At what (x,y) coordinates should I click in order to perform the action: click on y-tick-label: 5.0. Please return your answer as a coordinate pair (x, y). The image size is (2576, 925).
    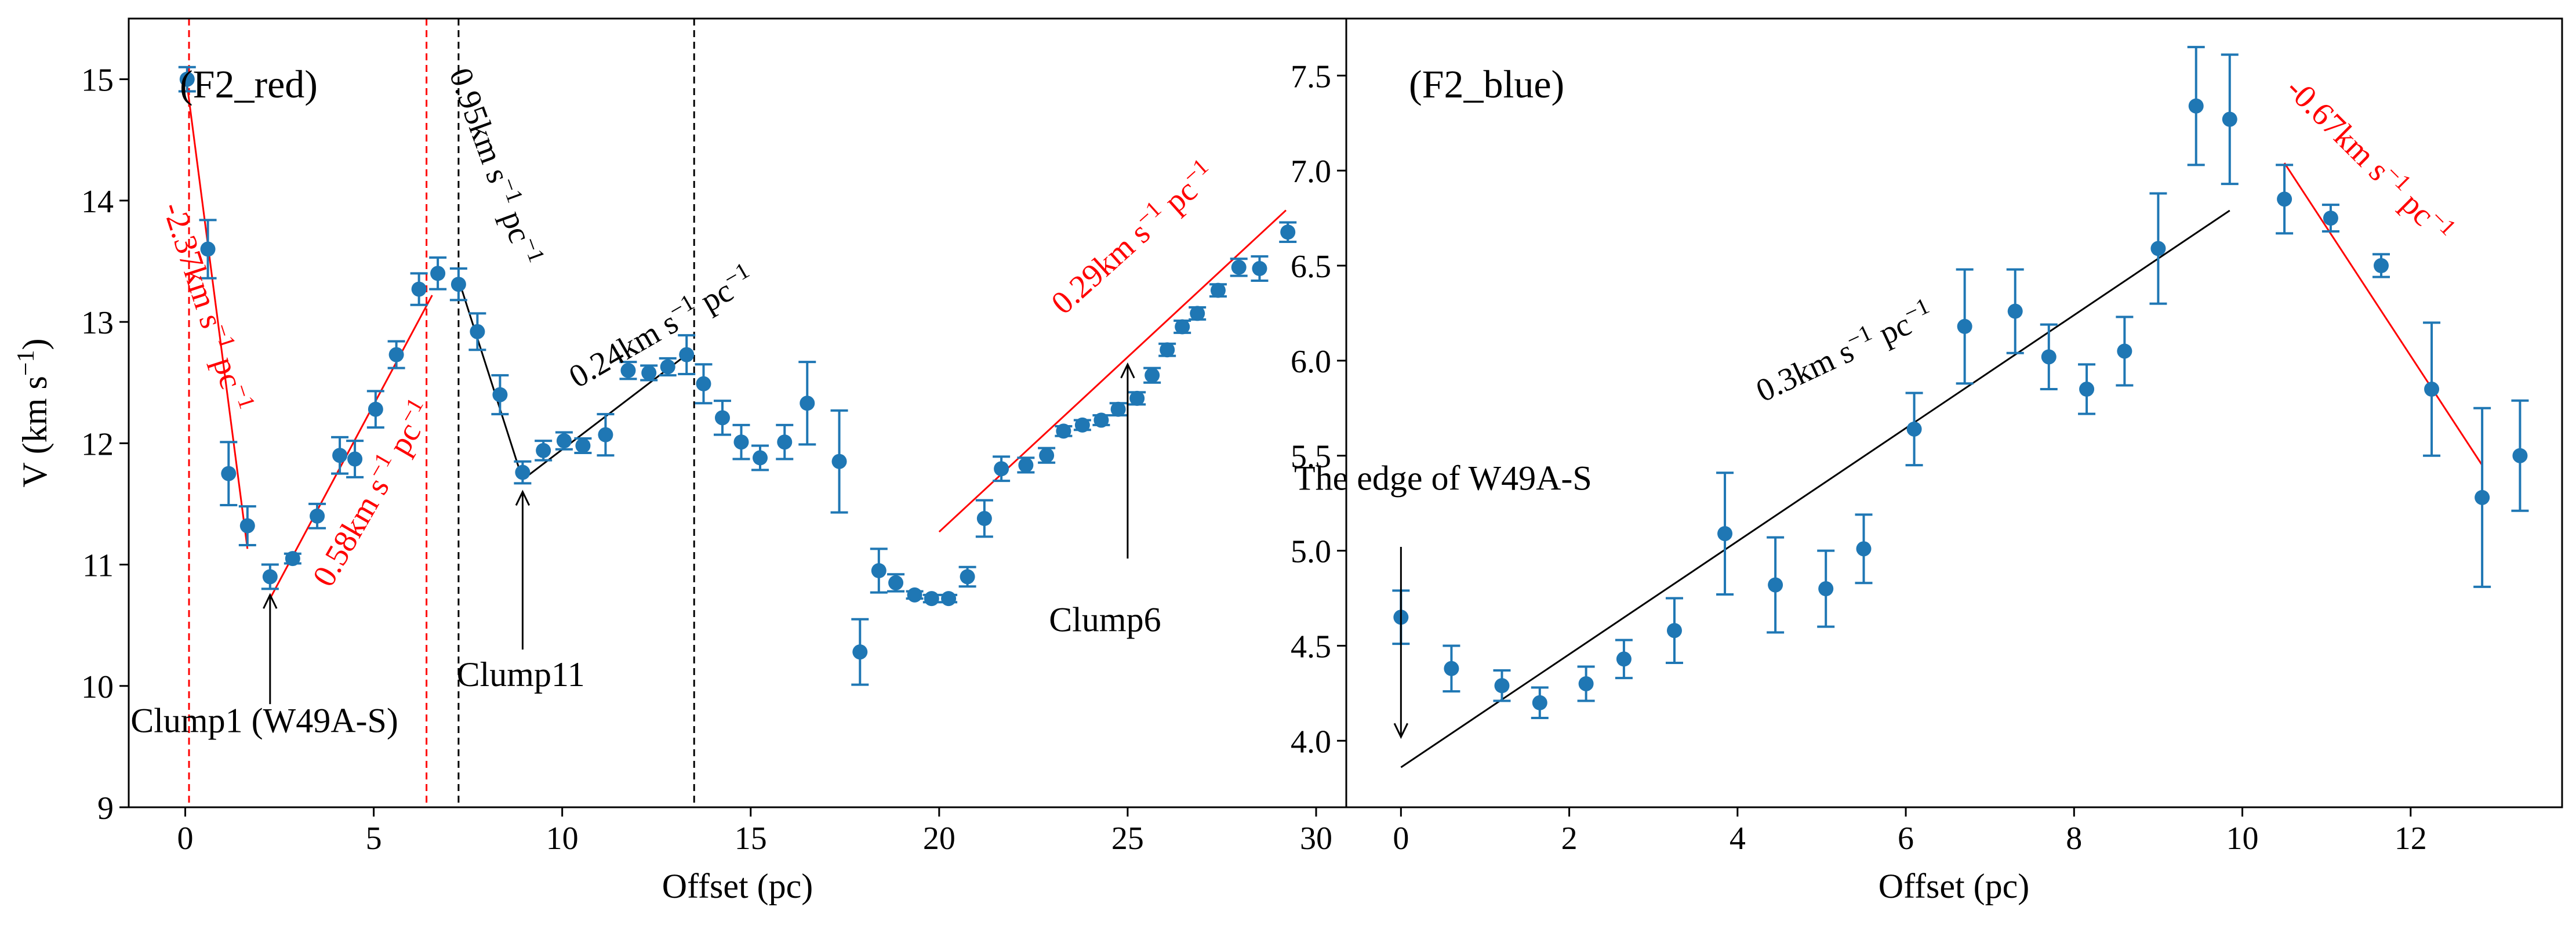
    Looking at the image, I should click on (1311, 552).